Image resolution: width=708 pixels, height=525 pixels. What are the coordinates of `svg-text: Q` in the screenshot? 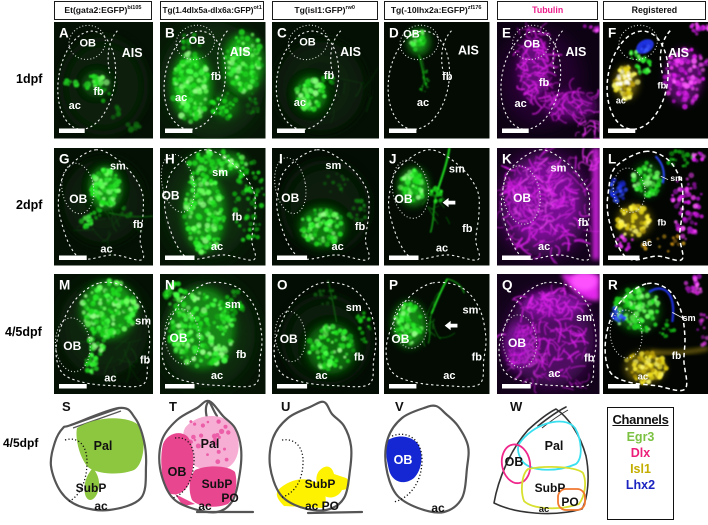 It's located at (507, 285).